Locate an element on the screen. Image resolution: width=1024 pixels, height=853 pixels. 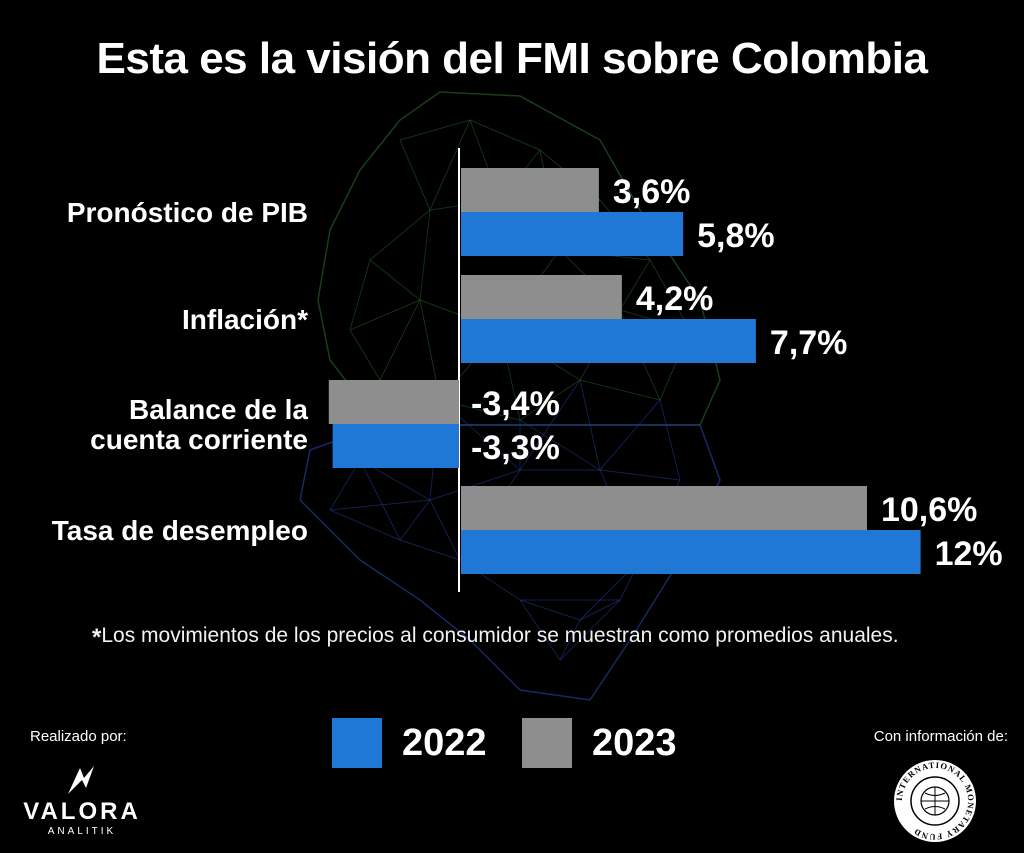
map-shape-bottom is located at coordinates (510, 562).